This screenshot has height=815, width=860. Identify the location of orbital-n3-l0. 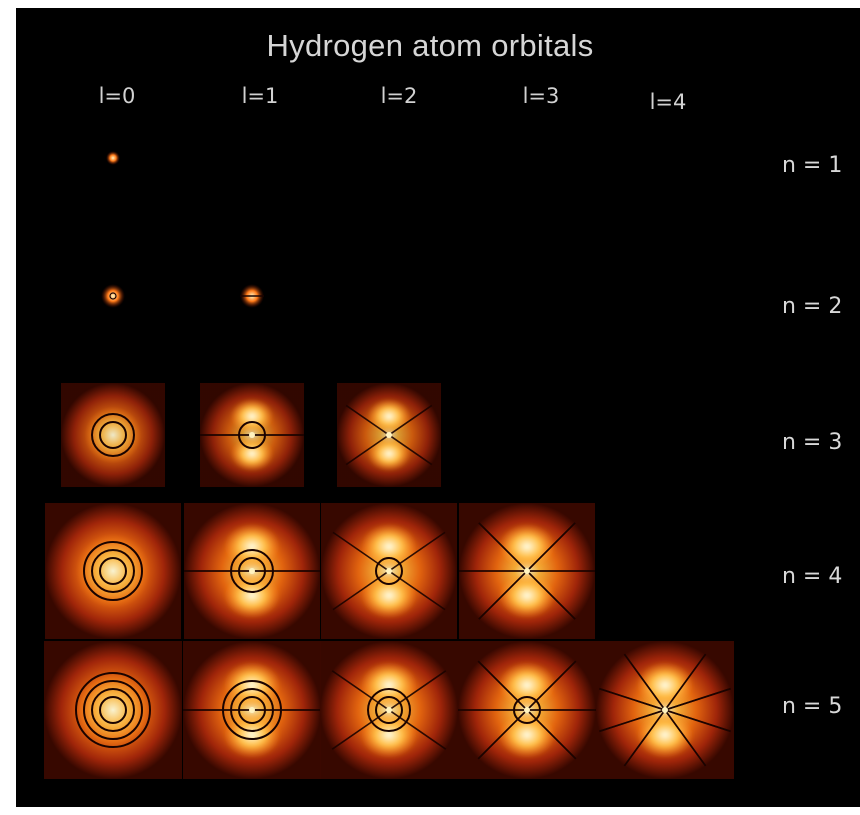
(113, 435).